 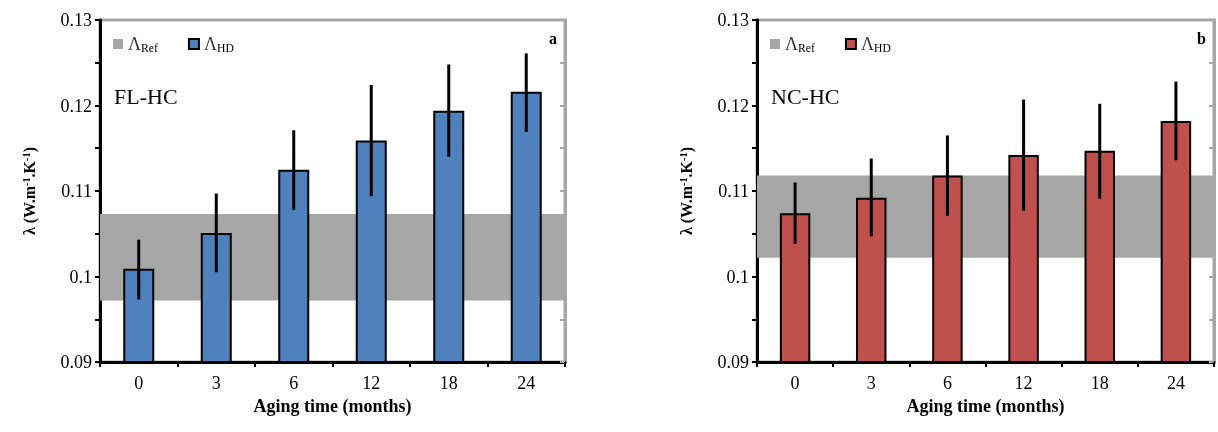 I want to click on annotation: a, so click(x=553, y=38).